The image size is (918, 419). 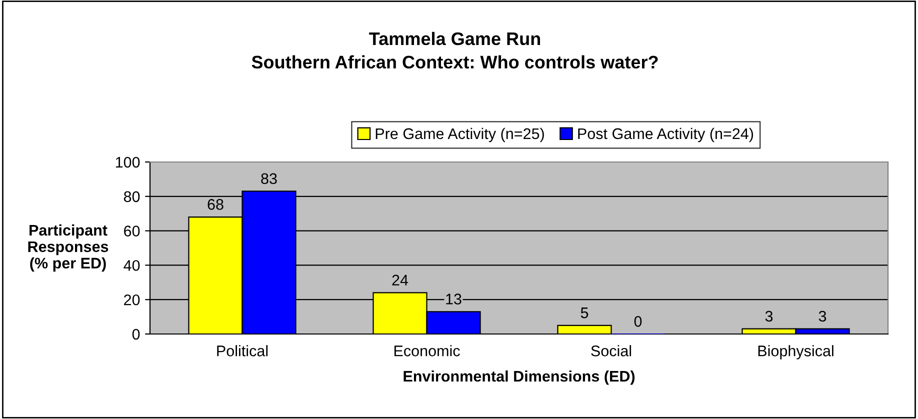 What do you see at coordinates (242, 350) in the screenshot?
I see `x-tick-label: Political` at bounding box center [242, 350].